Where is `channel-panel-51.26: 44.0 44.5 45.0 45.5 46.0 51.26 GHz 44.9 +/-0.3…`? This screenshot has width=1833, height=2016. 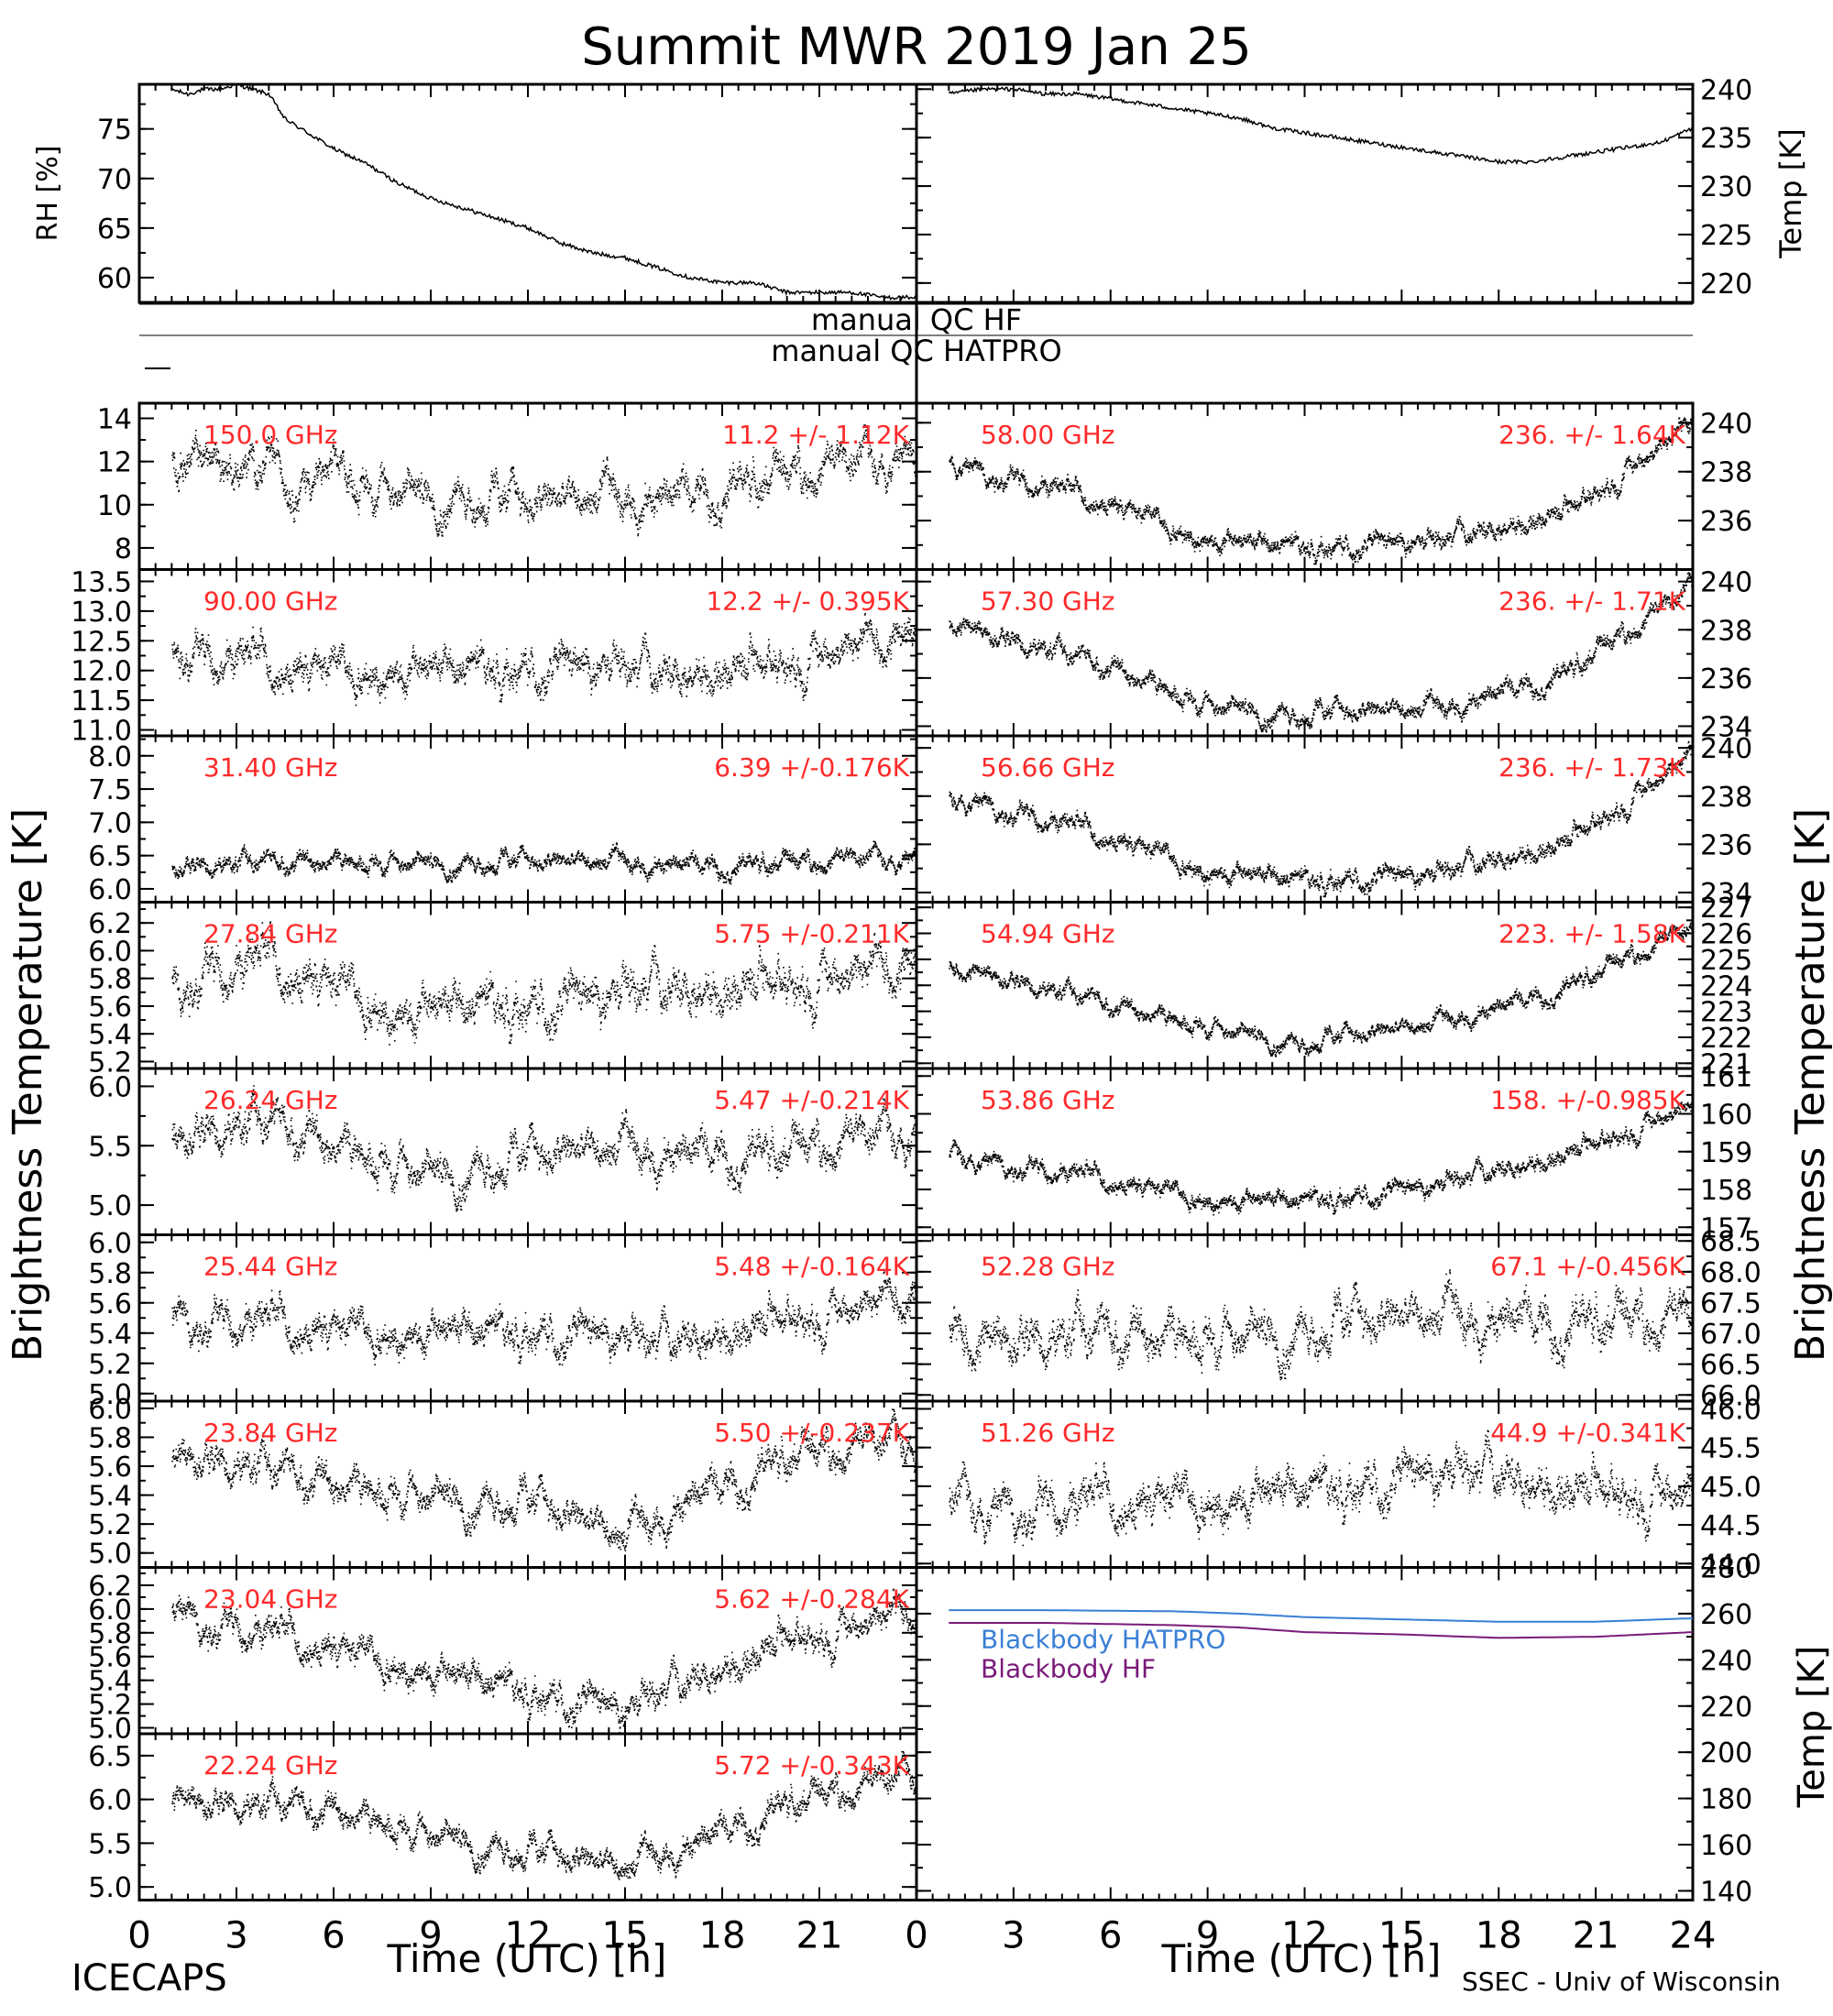
channel-panel-51.26: 44.0 44.5 45.0 45.5 46.0 51.26 GHz 44.9 +/-0.3… is located at coordinates (1338, 1487).